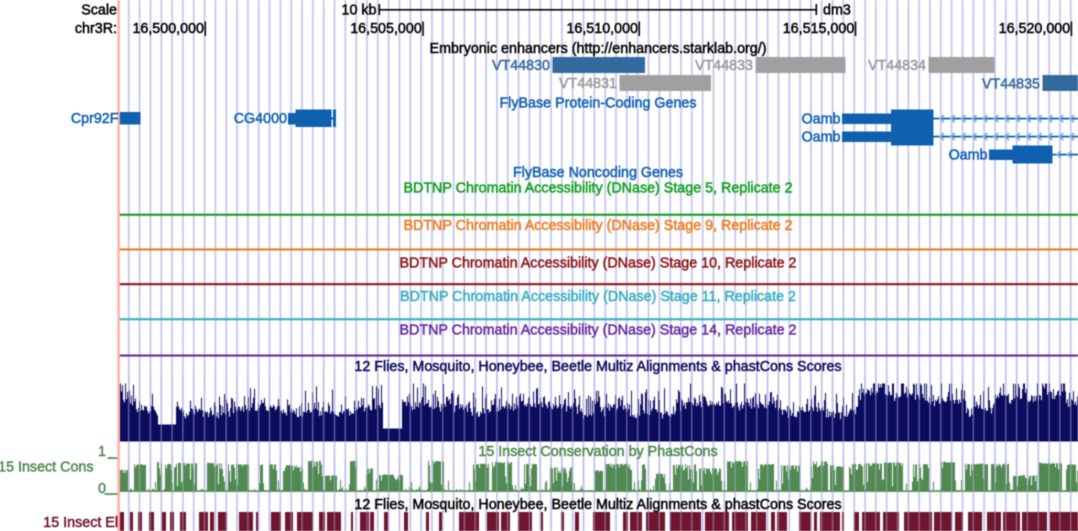 The image size is (1078, 531). I want to click on svg-text: 15 Insect Cons, so click(47, 467).